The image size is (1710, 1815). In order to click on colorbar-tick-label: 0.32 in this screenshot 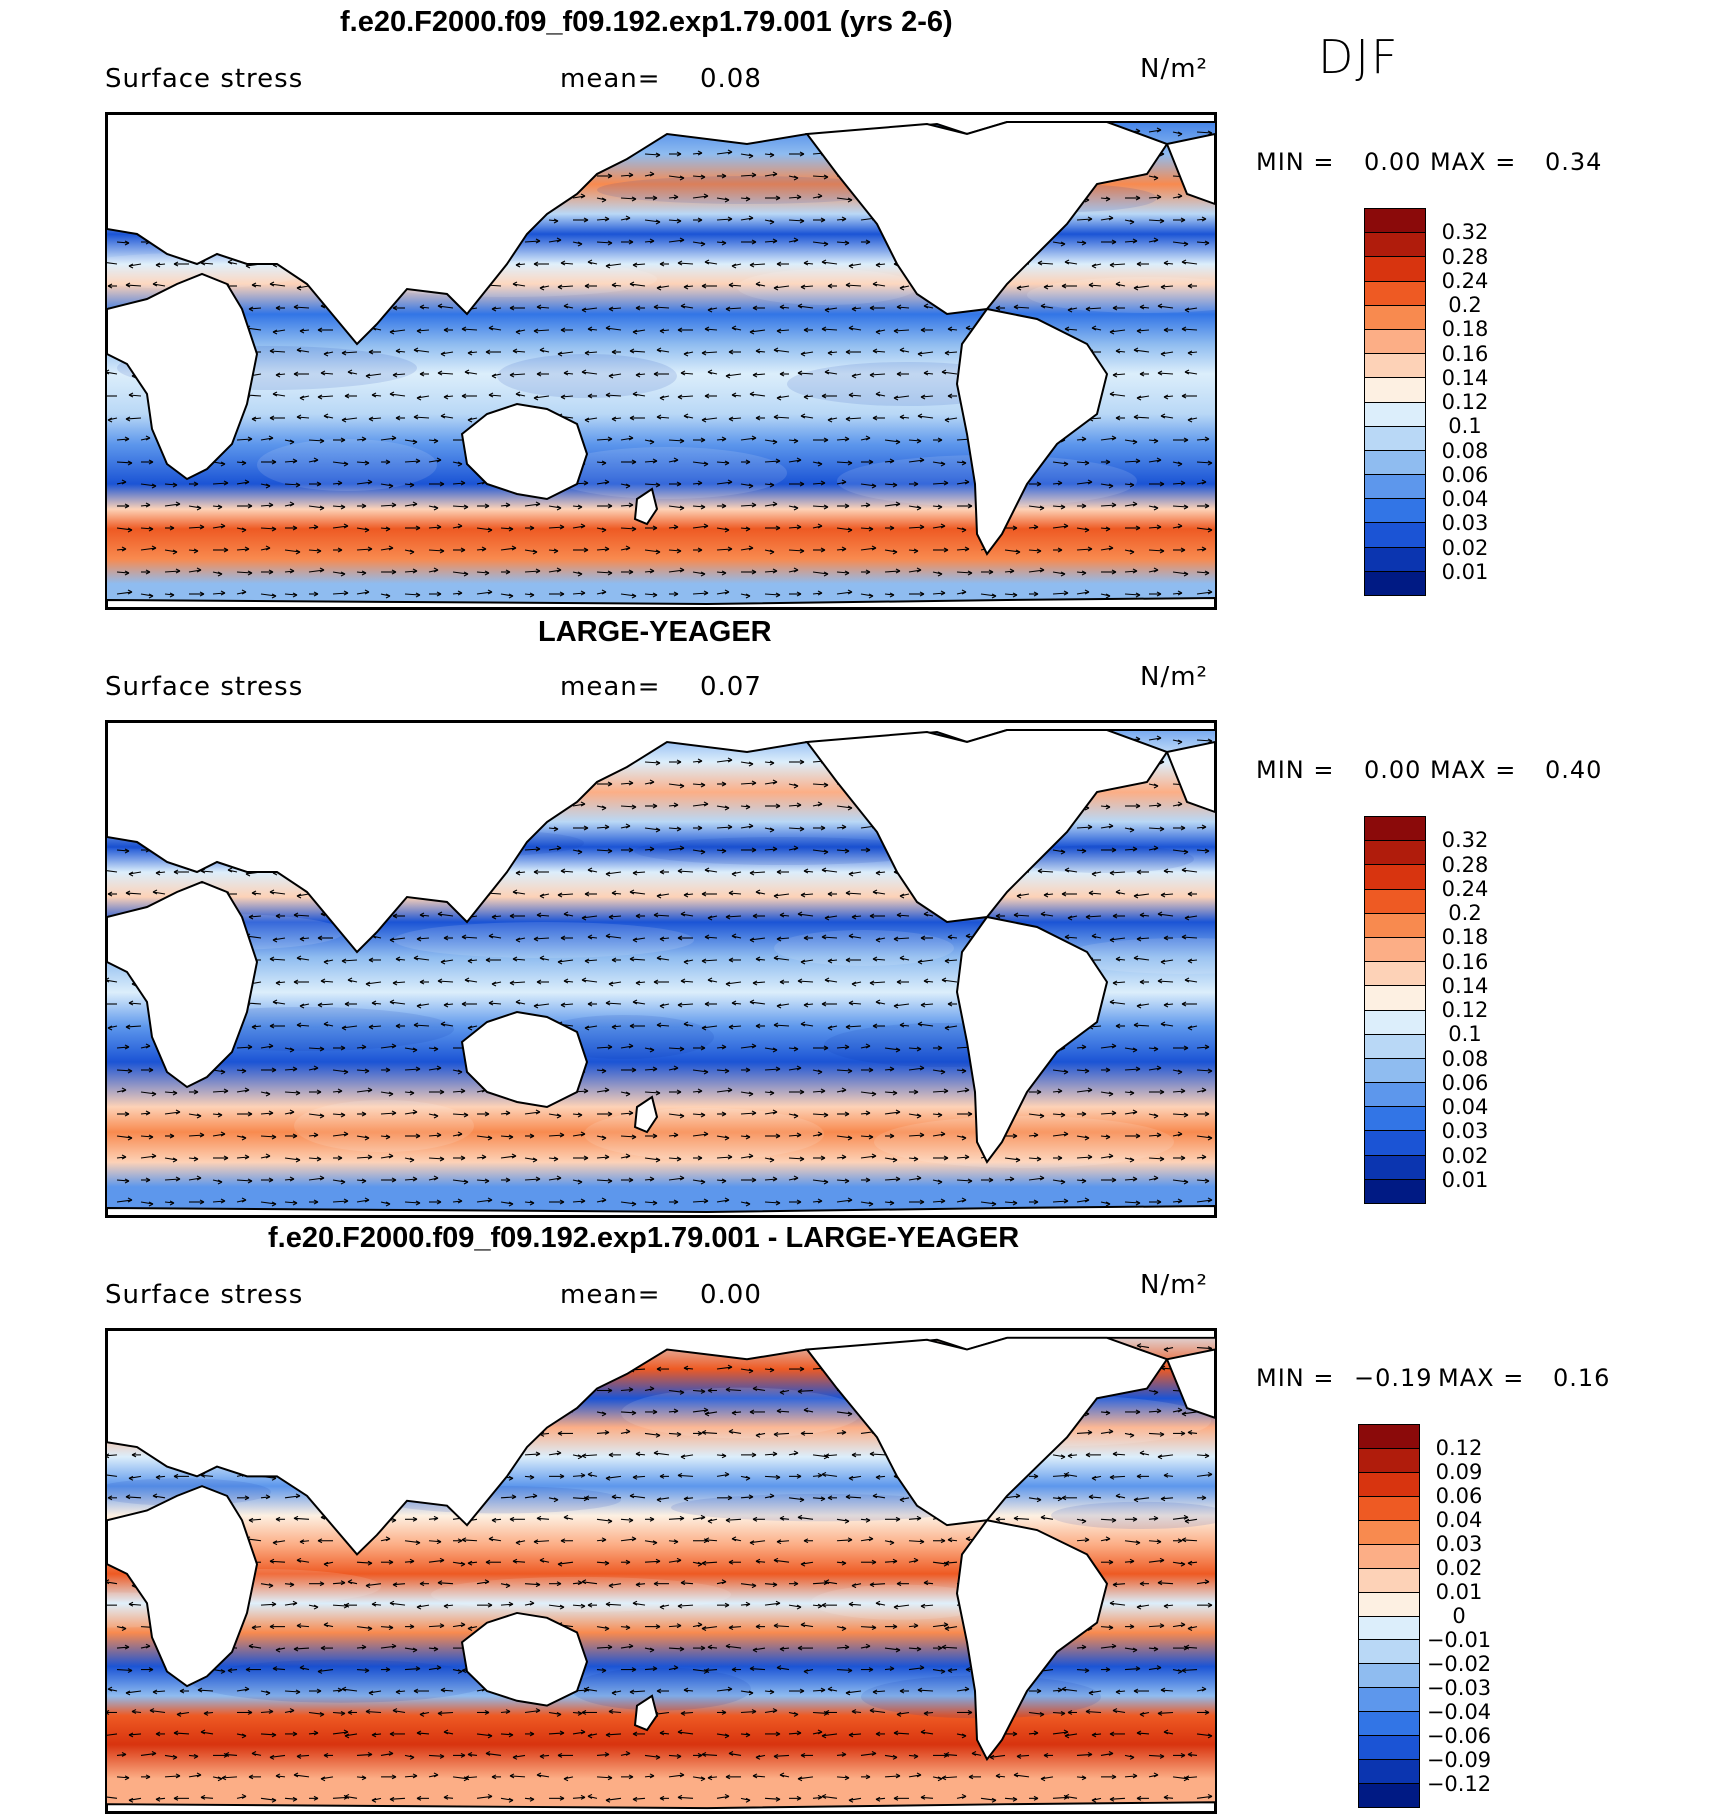, I will do `click(1465, 840)`.